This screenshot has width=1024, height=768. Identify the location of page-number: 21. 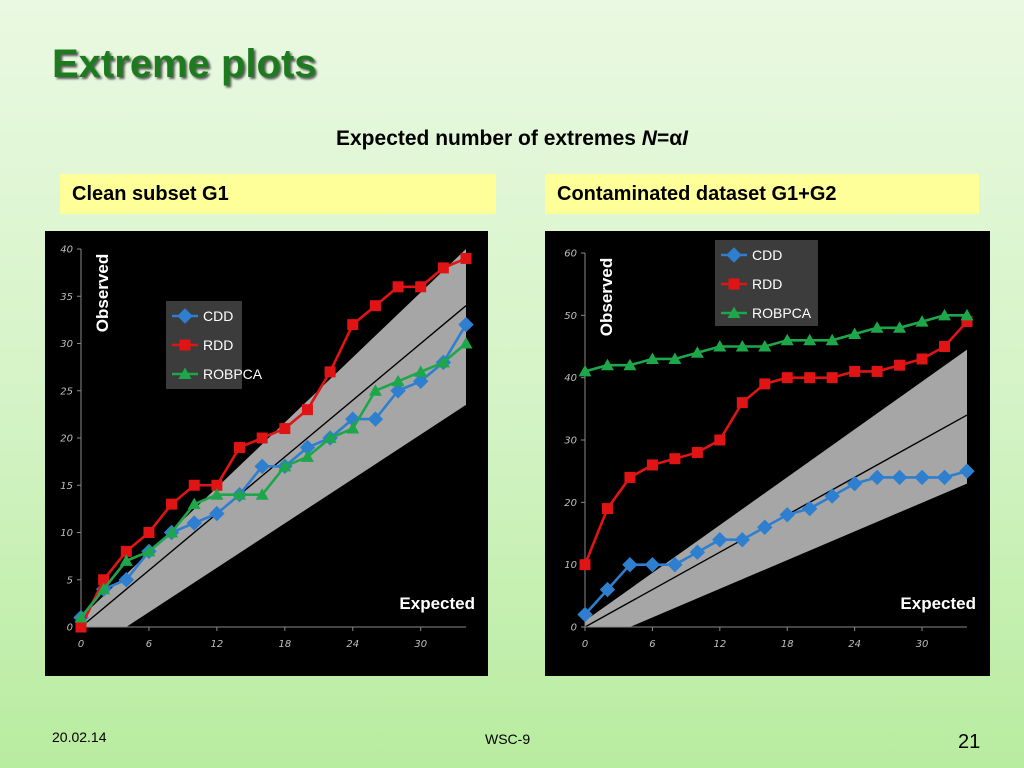
(969, 742).